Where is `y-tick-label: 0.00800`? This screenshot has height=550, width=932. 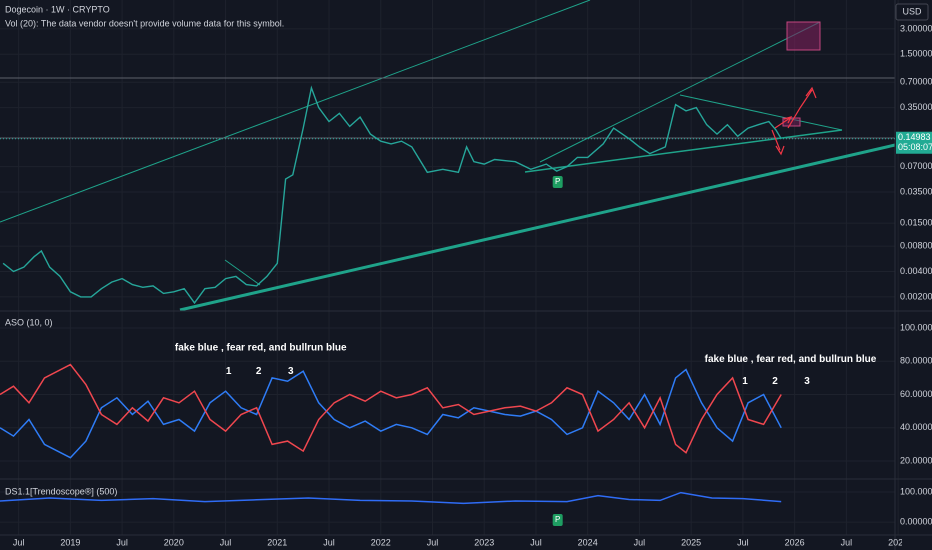
y-tick-label: 0.00800 is located at coordinates (916, 245).